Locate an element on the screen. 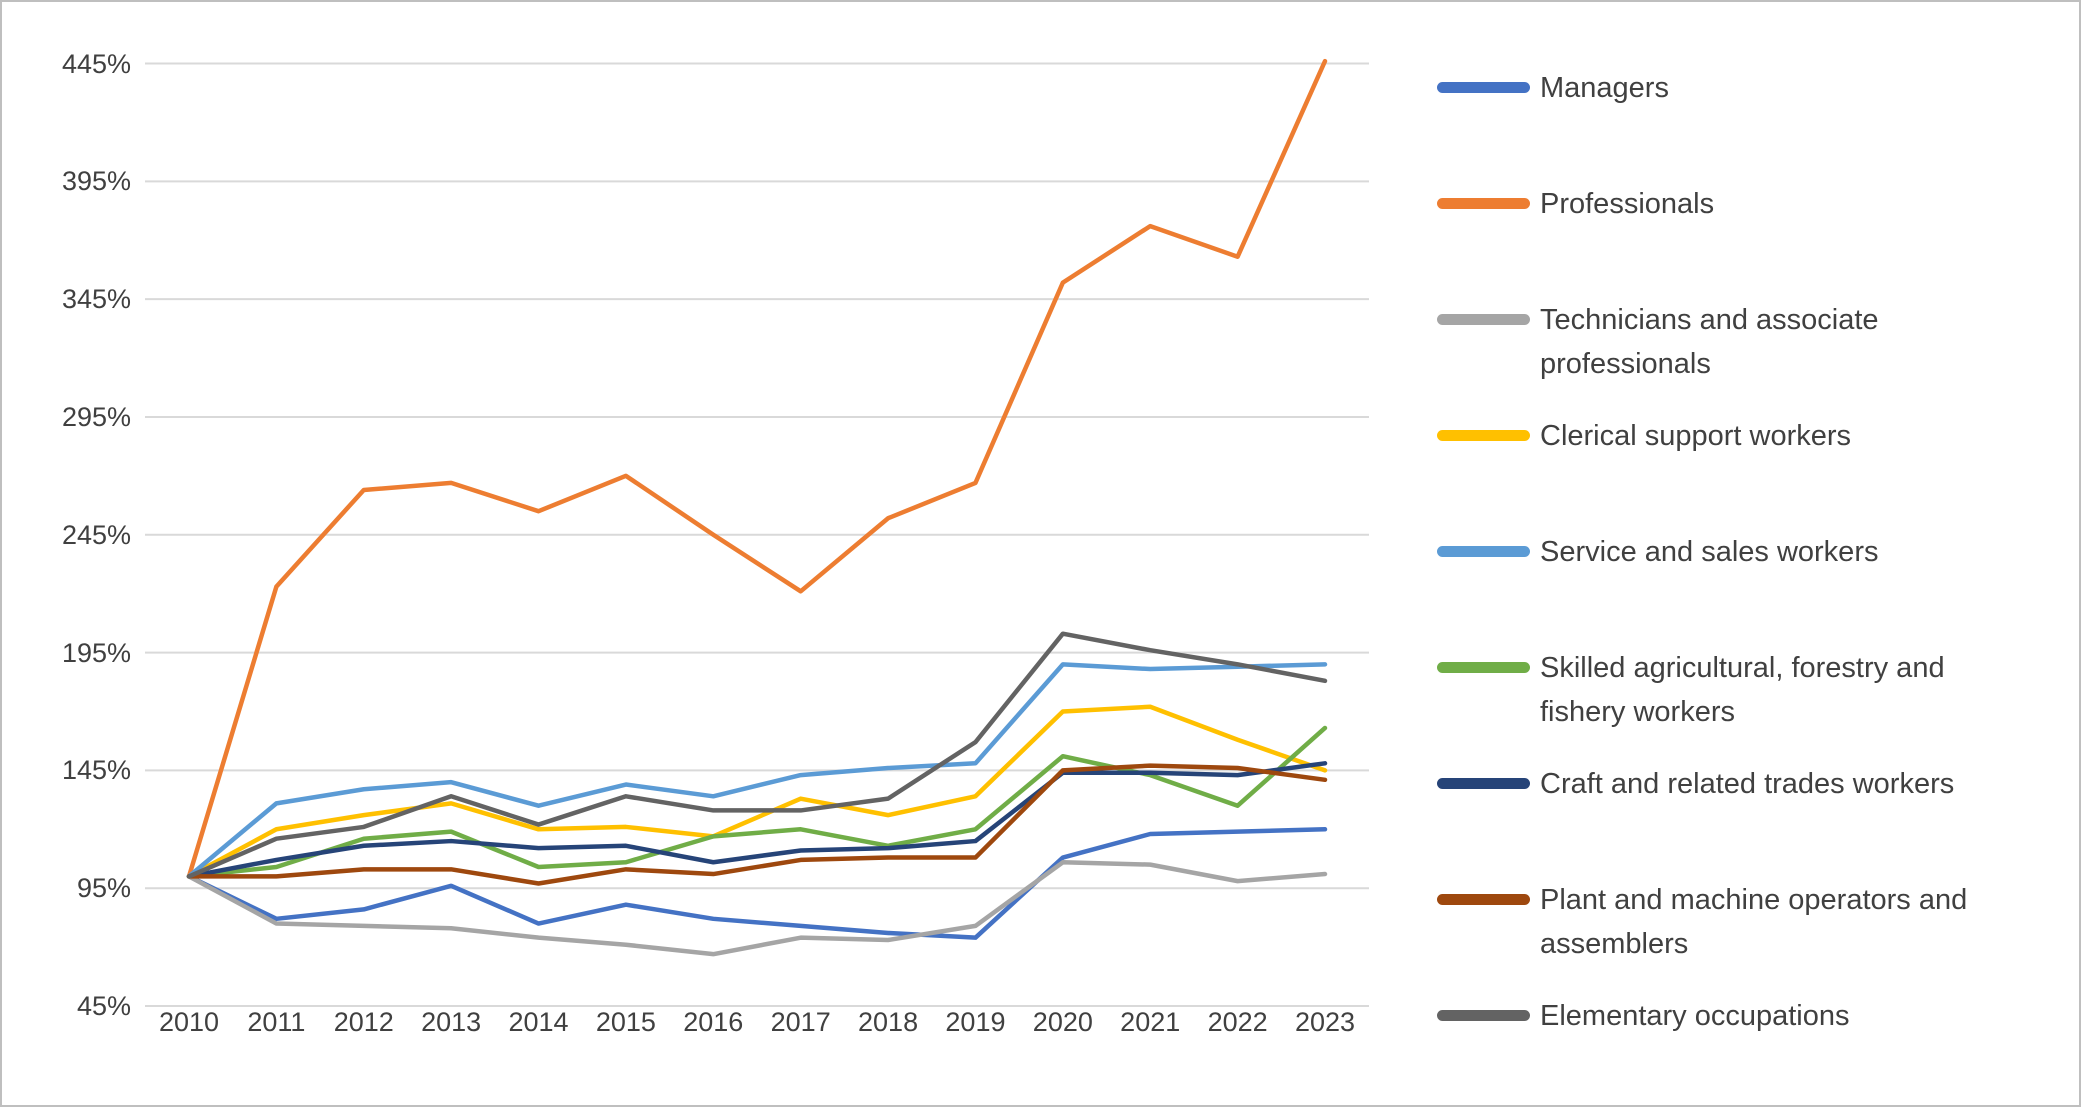  legend-item-label: Technicians and associate professionals is located at coordinates (1709, 342).